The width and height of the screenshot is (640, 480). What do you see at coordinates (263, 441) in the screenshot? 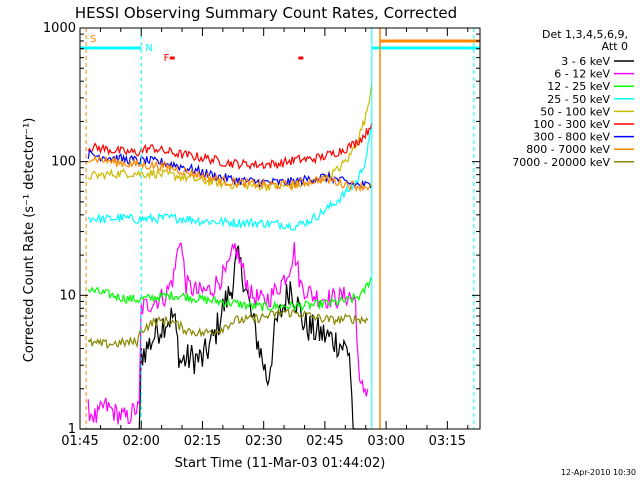
I see `x-tick-label: 02:30` at bounding box center [263, 441].